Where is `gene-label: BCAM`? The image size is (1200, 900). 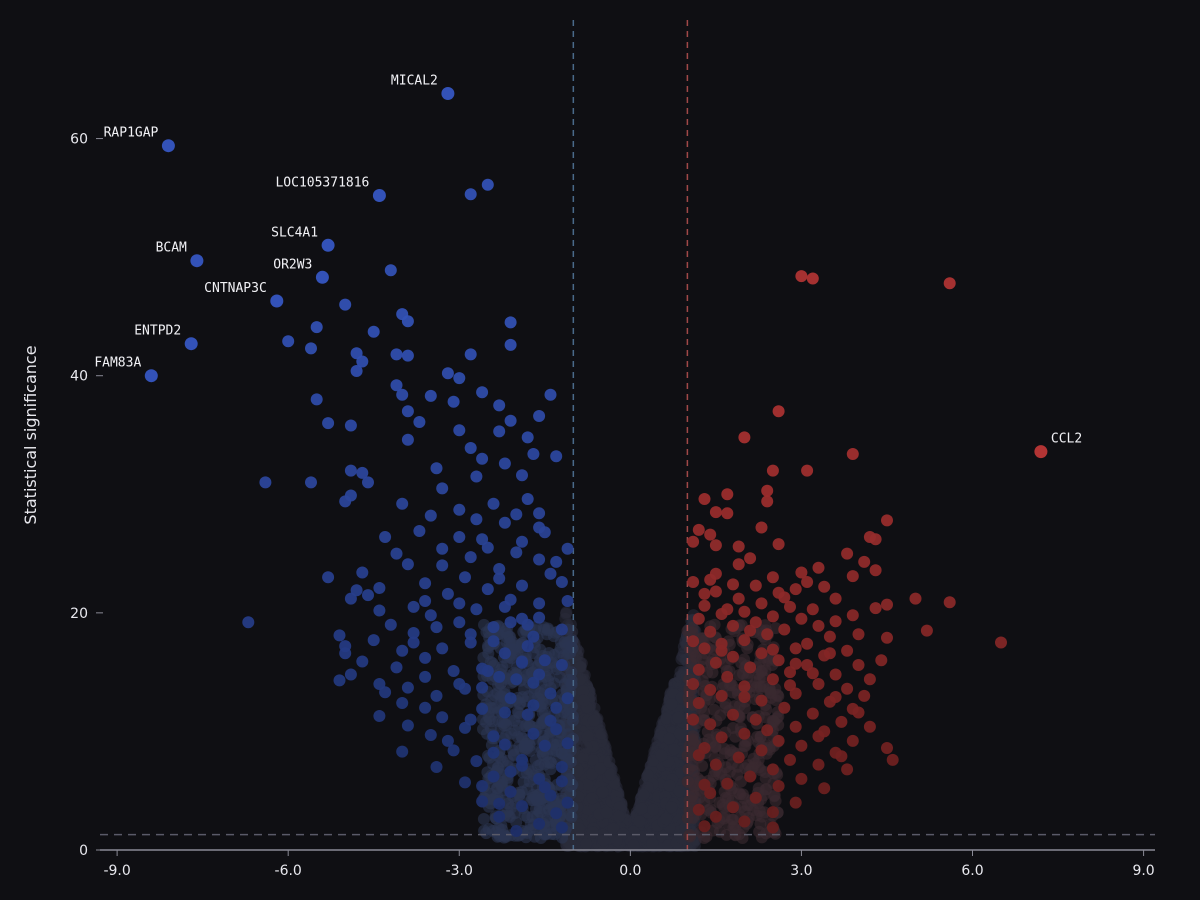
gene-label: BCAM is located at coordinates (171, 248).